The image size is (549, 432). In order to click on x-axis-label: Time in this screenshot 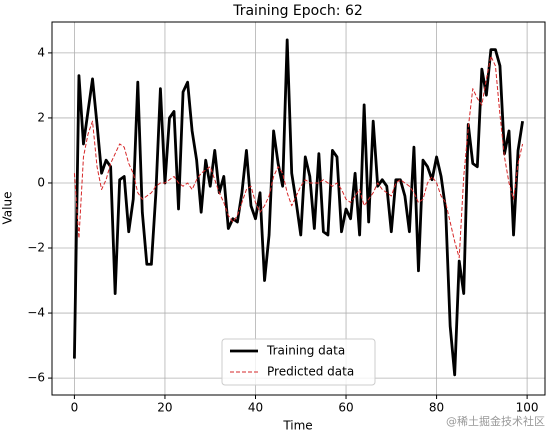, I will do `click(297, 425)`.